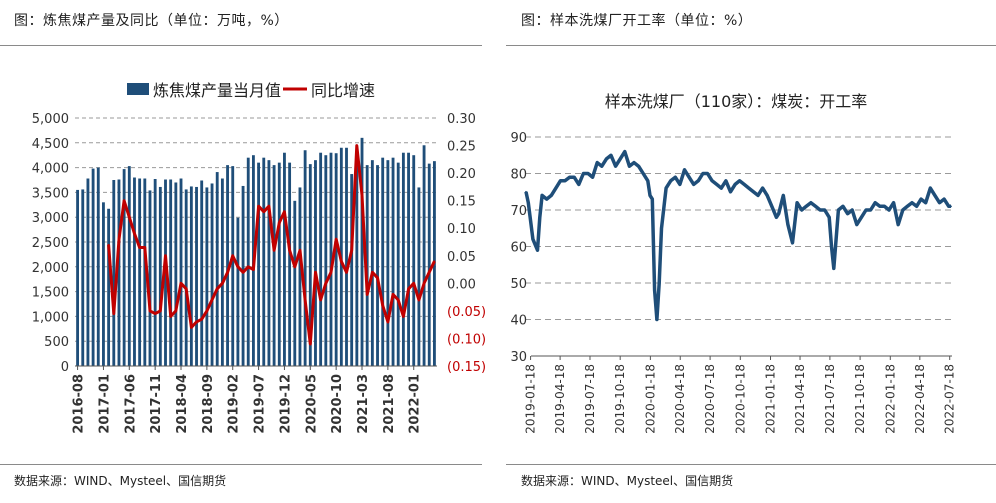  I want to click on y2-tick-label: 0.05, so click(461, 257).